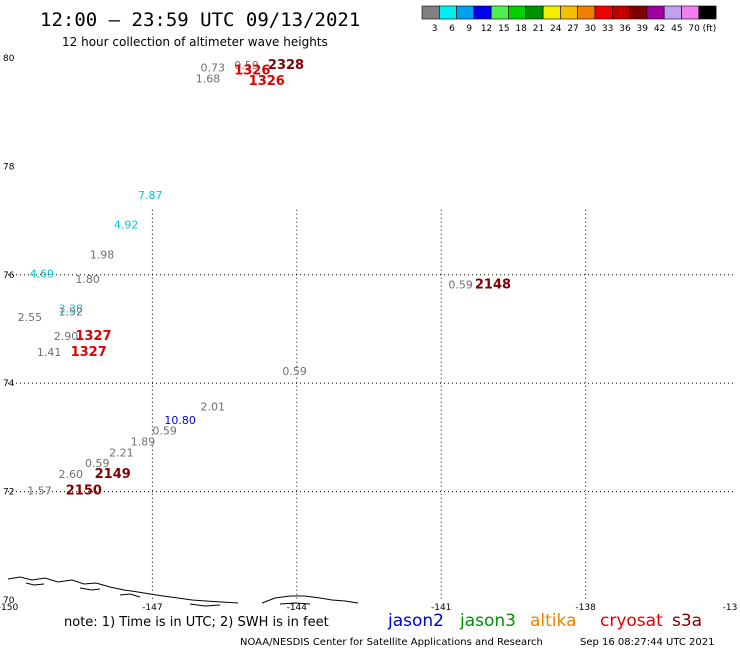 The height and width of the screenshot is (650, 740). I want to click on color-scale-legend: 3 6 9 12 15 18 21 24 27 30 33 36 39 42 45 70 (ft), so click(569, 19).